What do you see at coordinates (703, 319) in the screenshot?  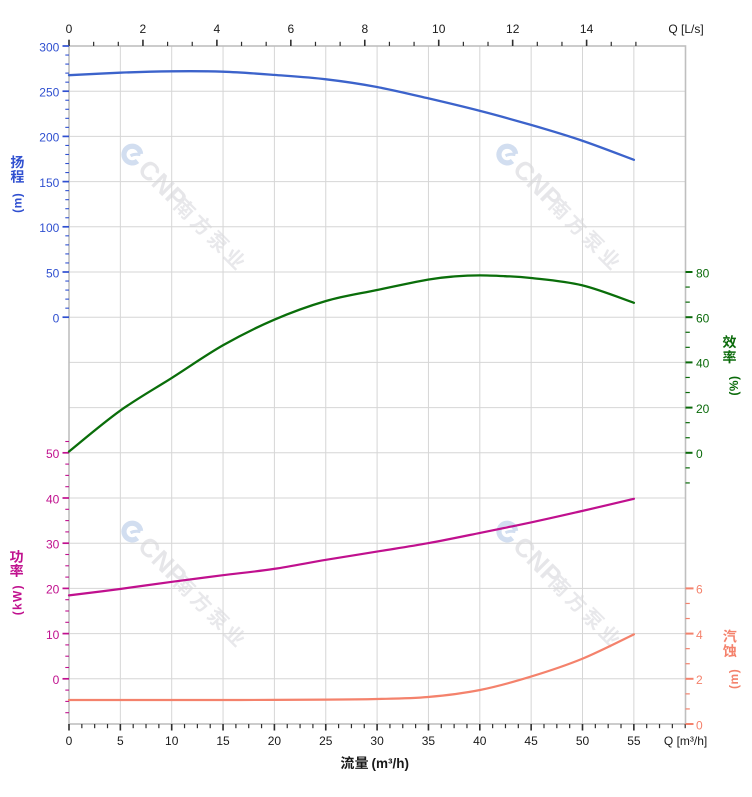 I see `svg-text: 60` at bounding box center [703, 319].